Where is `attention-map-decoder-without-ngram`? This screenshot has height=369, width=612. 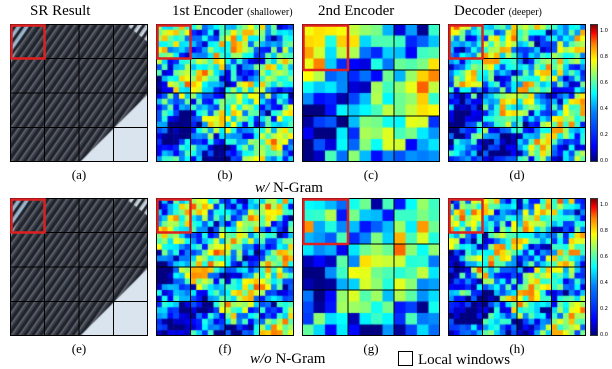 attention-map-decoder-without-ngram is located at coordinates (517, 267).